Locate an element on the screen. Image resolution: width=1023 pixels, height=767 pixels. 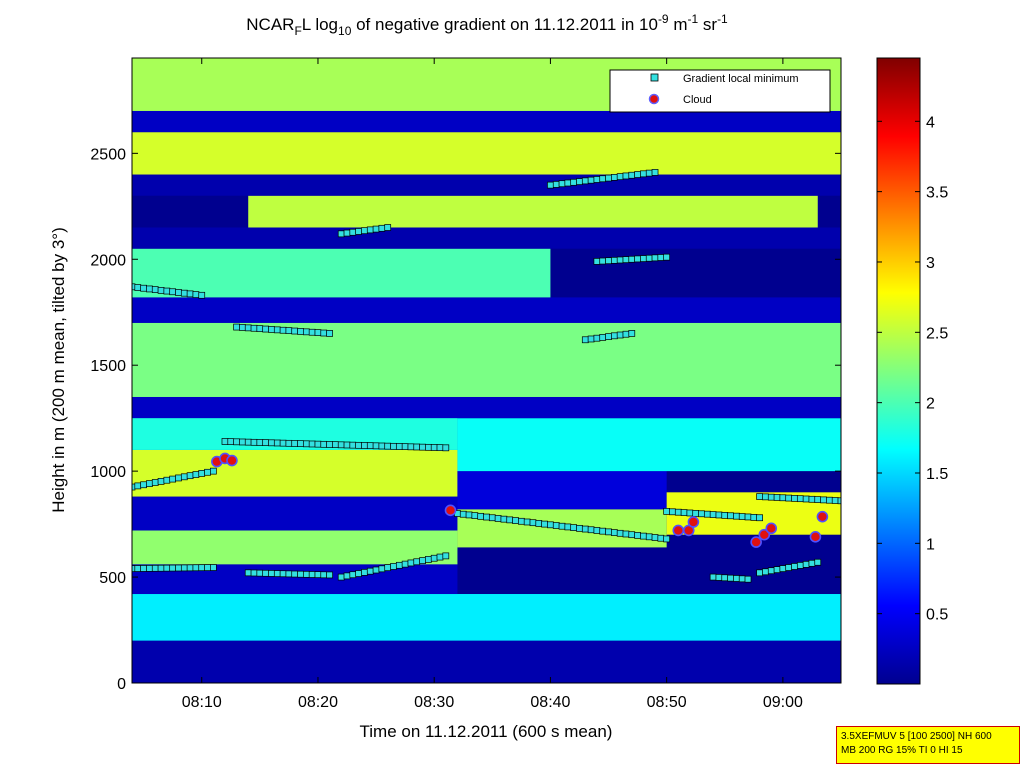
colorbar-tick-label: 1.5 is located at coordinates (937, 474).